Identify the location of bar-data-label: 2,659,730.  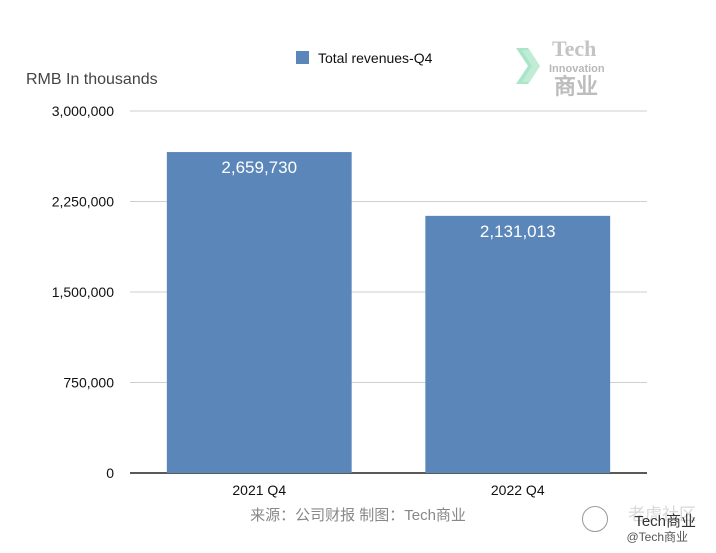
(259, 167).